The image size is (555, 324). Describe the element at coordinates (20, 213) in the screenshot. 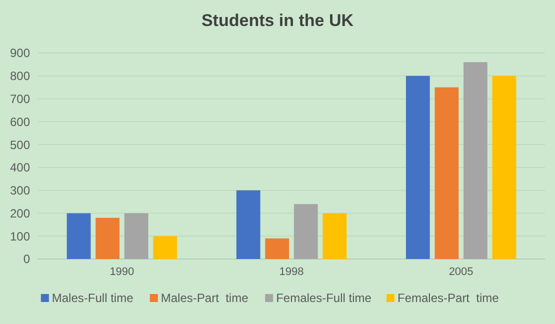

I see `y-tick-label: 200` at that location.